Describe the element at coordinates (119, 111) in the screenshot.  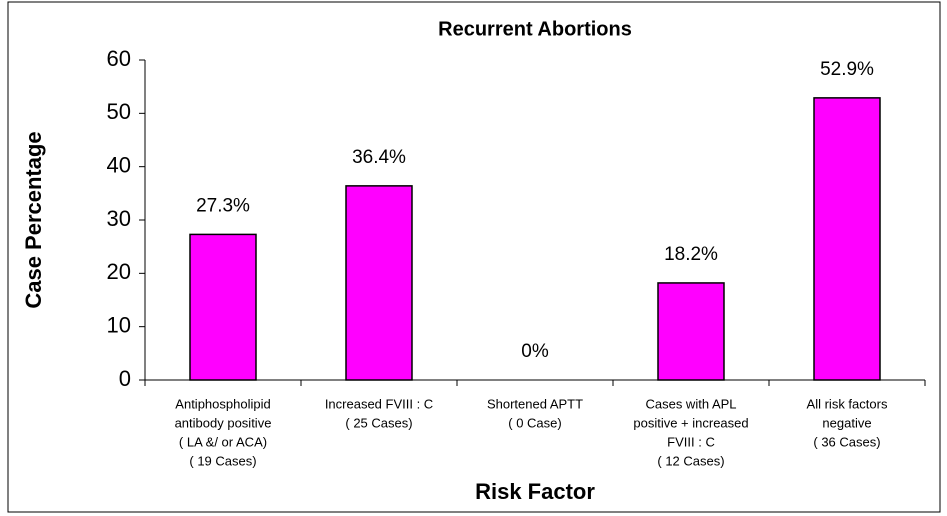
I see `y-tick-label: 50` at that location.